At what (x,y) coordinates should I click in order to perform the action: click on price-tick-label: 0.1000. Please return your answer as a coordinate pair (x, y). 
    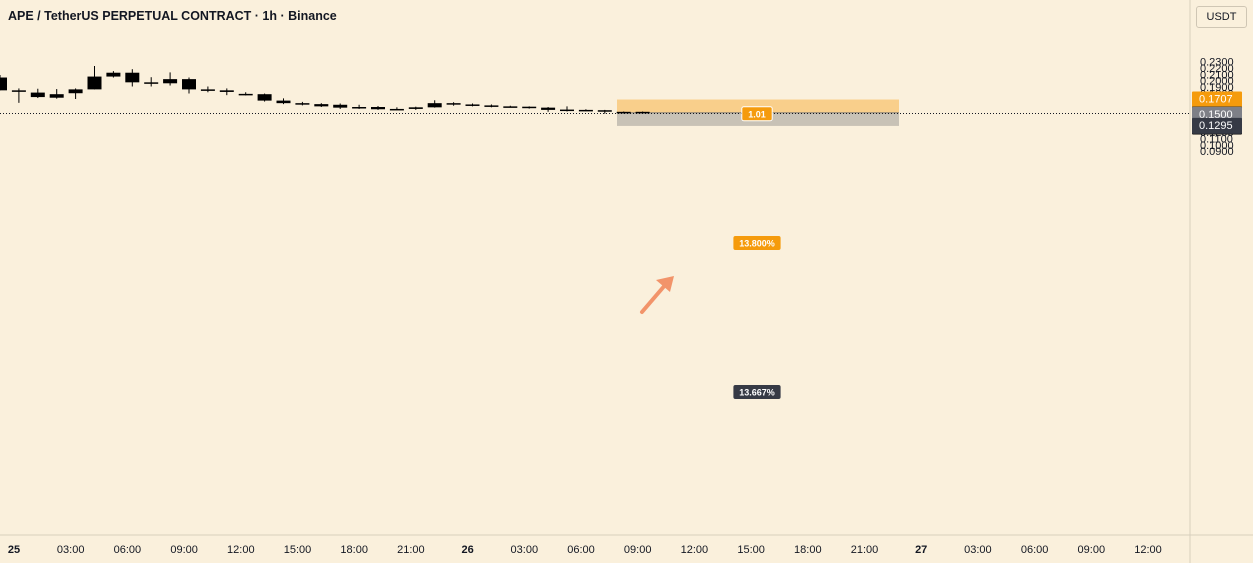
    Looking at the image, I should click on (1217, 146).